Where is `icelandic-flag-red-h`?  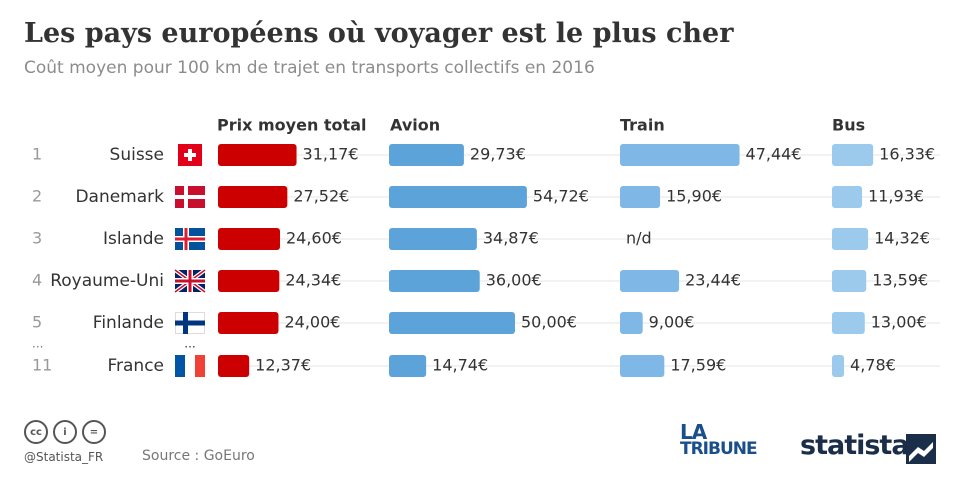
icelandic-flag-red-h is located at coordinates (190, 239).